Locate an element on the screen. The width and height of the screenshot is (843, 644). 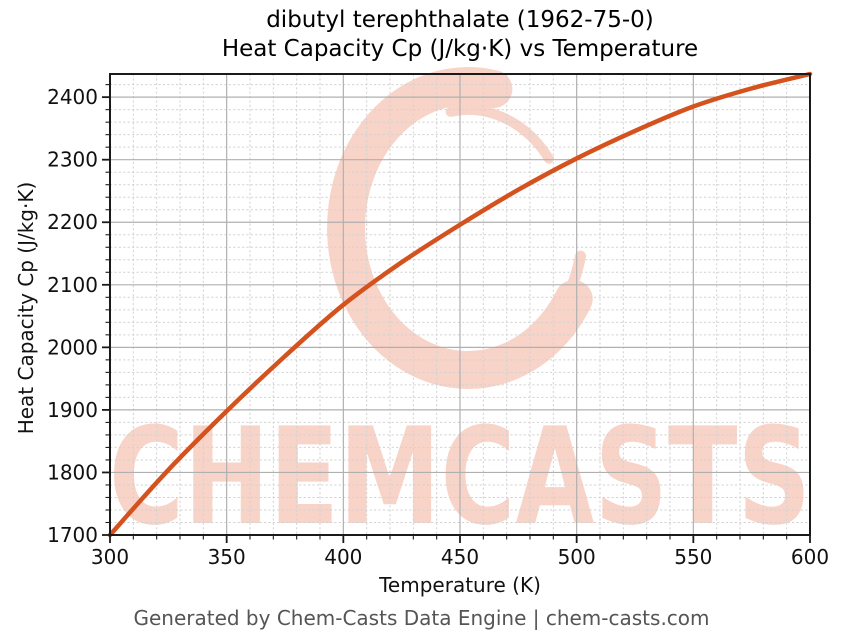
svg-text: 350 is located at coordinates (227, 557).